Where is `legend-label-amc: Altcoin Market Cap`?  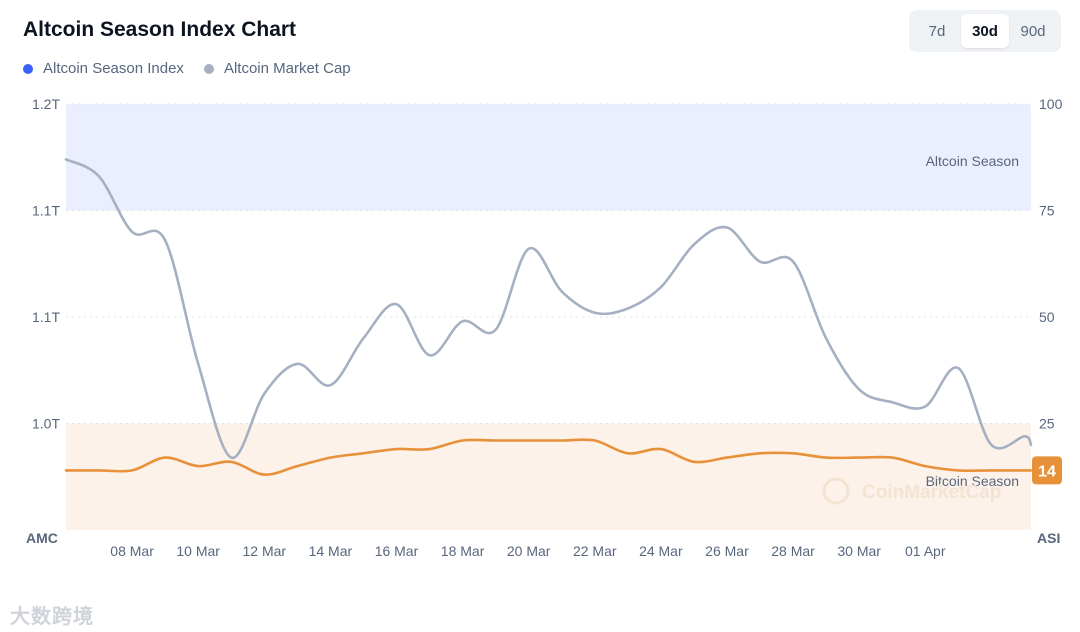
legend-label-amc: Altcoin Market Cap is located at coordinates (287, 68).